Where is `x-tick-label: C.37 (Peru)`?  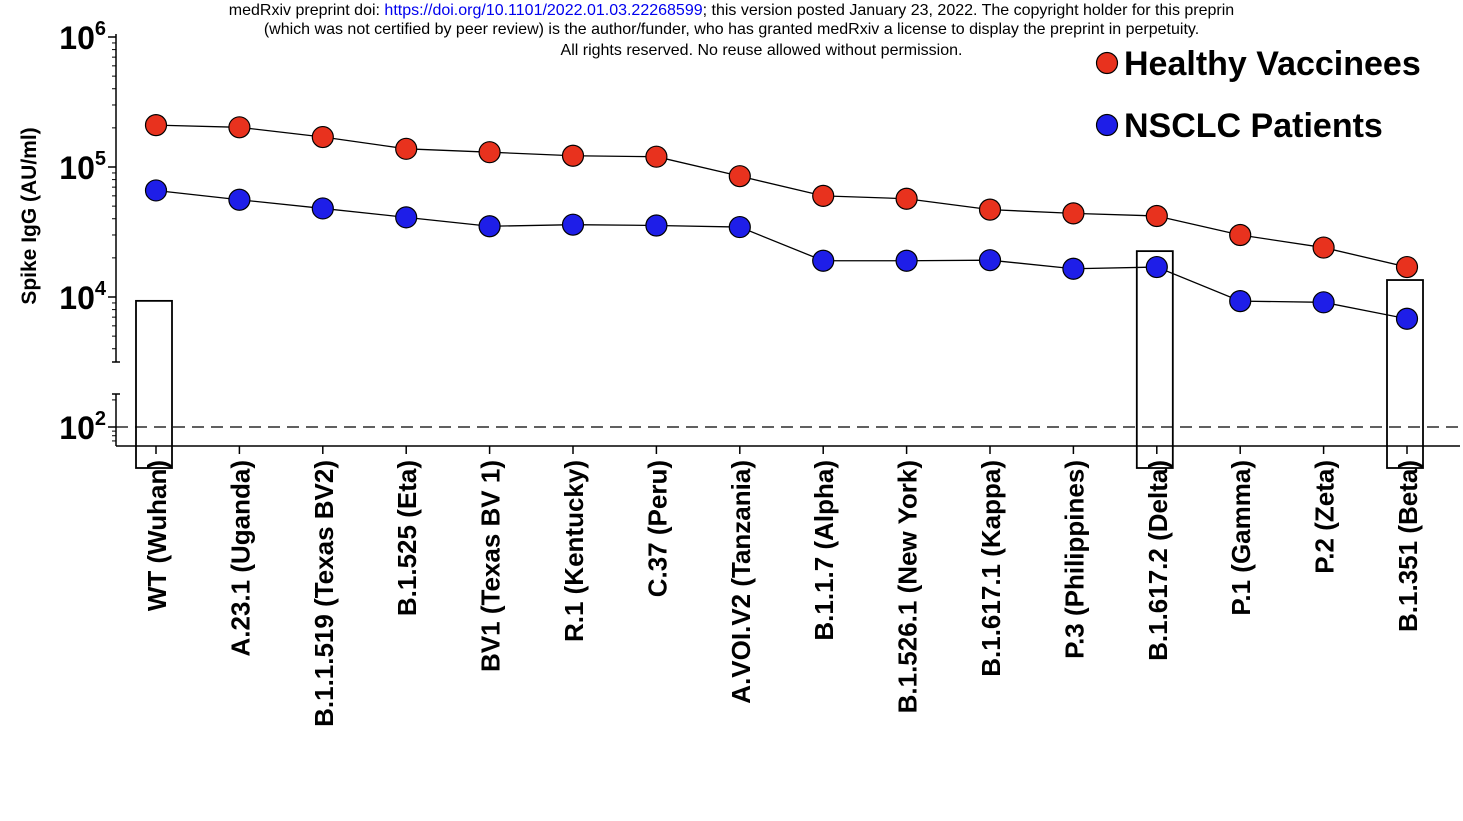
x-tick-label: C.37 (Peru) is located at coordinates (657, 528).